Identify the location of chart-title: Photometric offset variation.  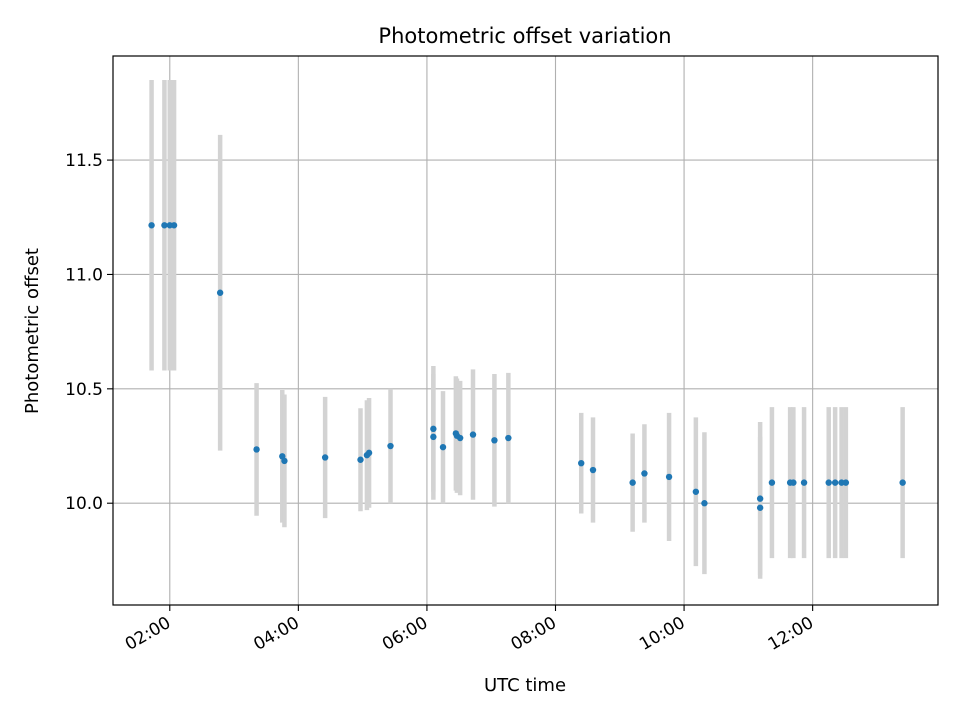
(524, 36).